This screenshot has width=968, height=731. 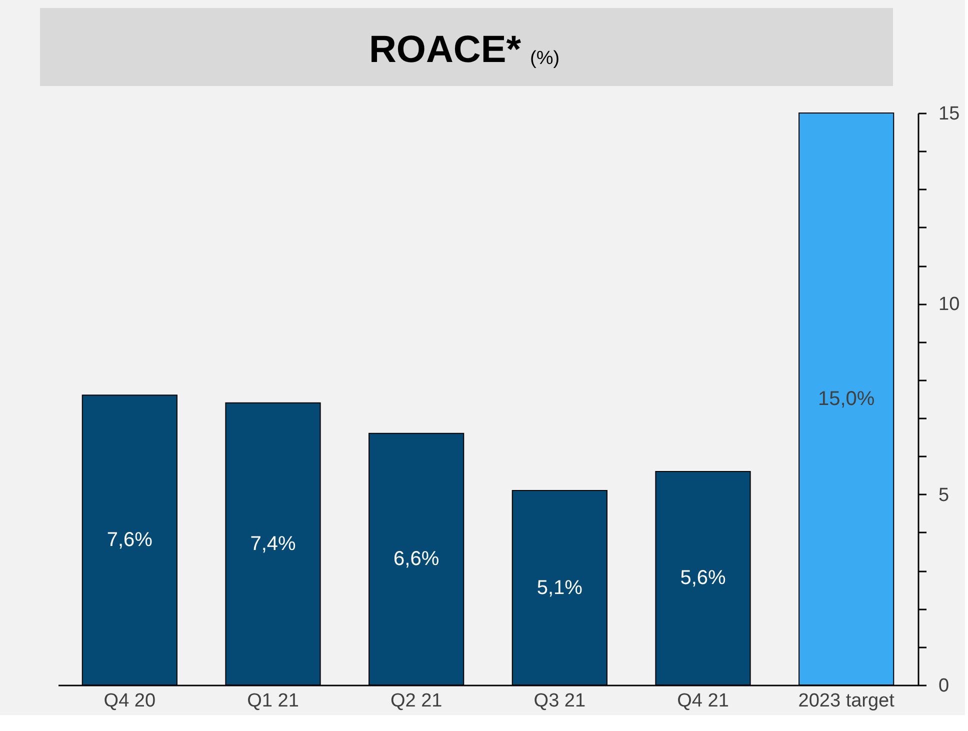 I want to click on y-tick-label: 5, so click(x=944, y=495).